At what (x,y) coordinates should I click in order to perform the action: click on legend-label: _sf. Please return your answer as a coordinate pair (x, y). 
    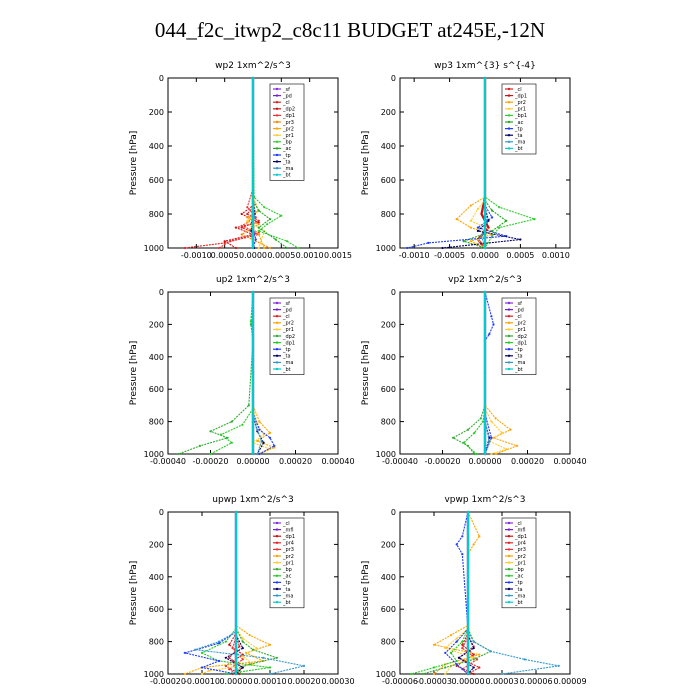
    Looking at the image, I should click on (518, 304).